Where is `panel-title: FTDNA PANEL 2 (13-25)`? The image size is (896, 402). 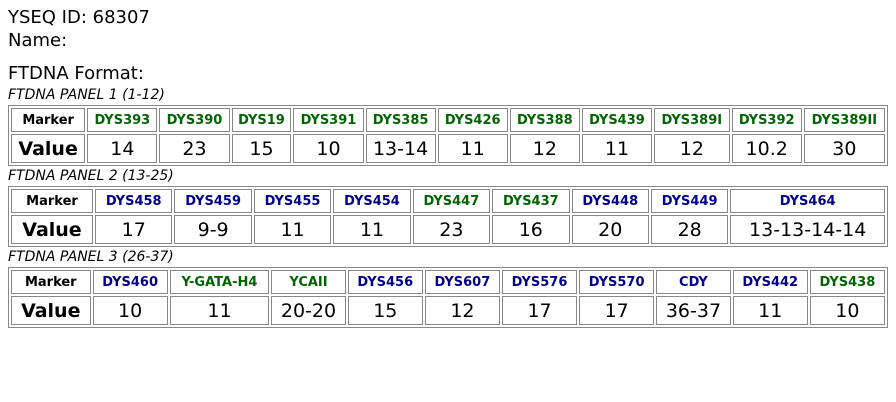 panel-title: FTDNA PANEL 2 (13-25) is located at coordinates (91, 176).